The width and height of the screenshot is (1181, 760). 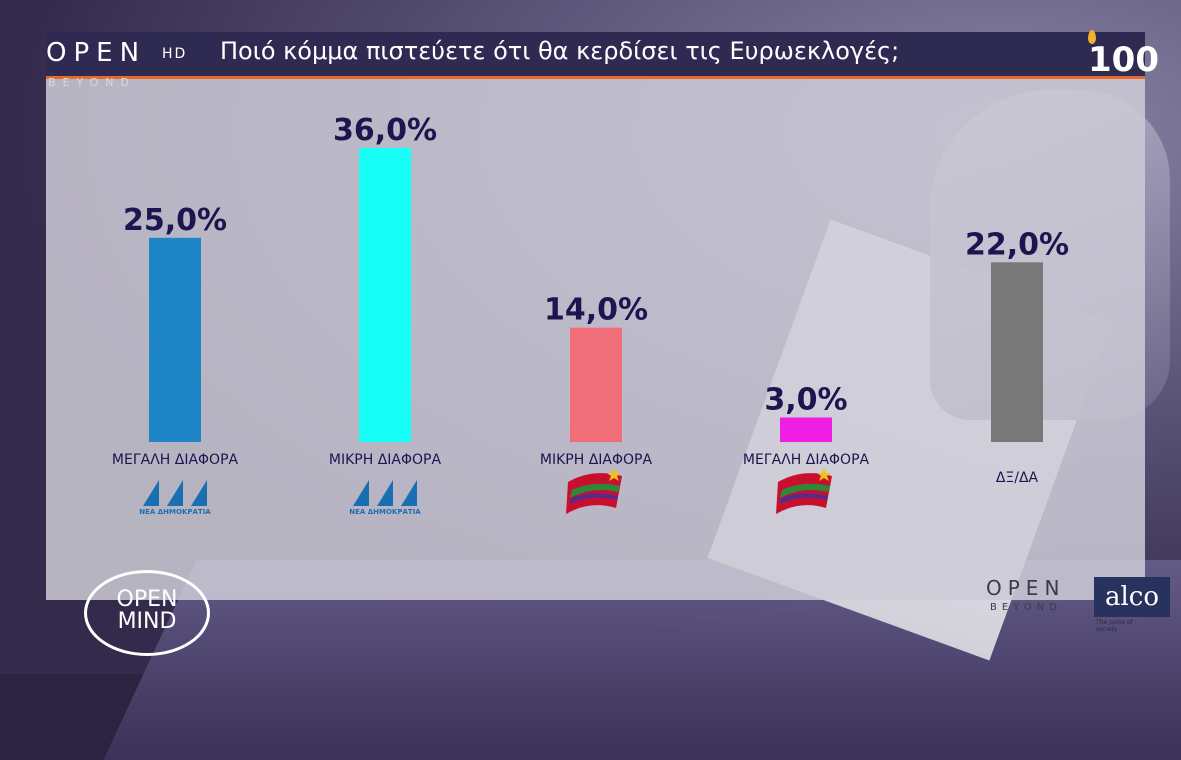 I want to click on open-mind-logo: OPEN MIND, so click(x=147, y=613).